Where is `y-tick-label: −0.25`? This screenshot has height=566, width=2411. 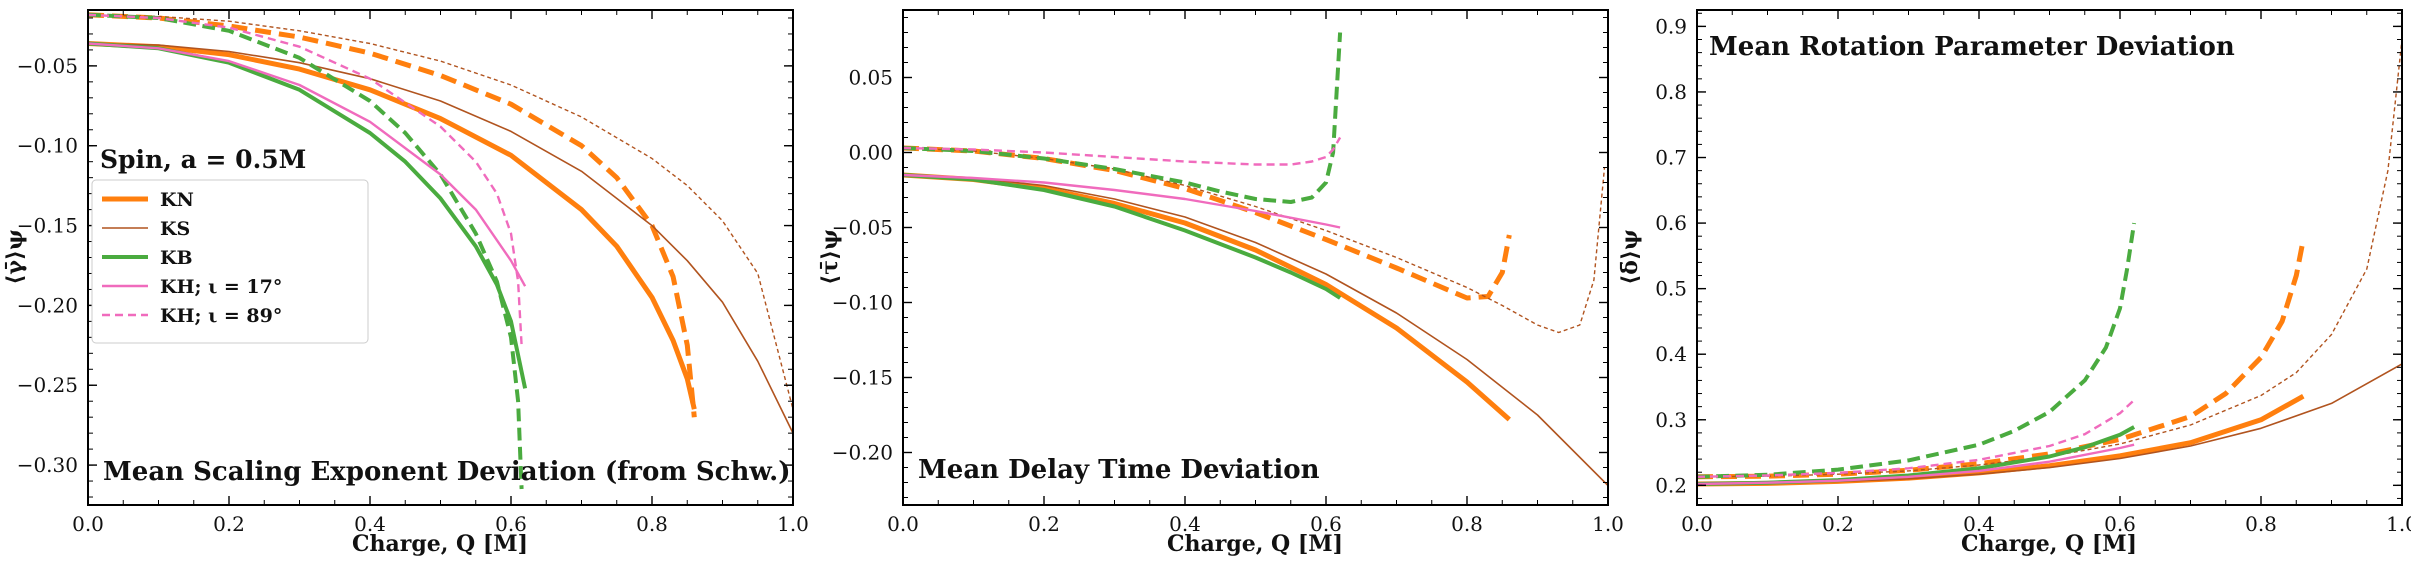 y-tick-label: −0.25 is located at coordinates (47, 385).